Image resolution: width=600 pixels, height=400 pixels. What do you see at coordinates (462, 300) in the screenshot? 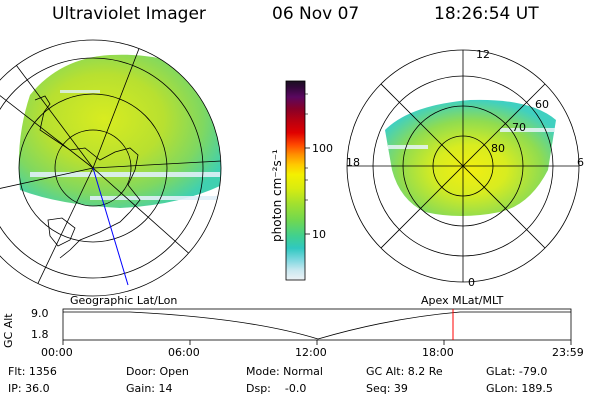
I see `apex-panel-label: Apex MLat/MLT` at bounding box center [462, 300].